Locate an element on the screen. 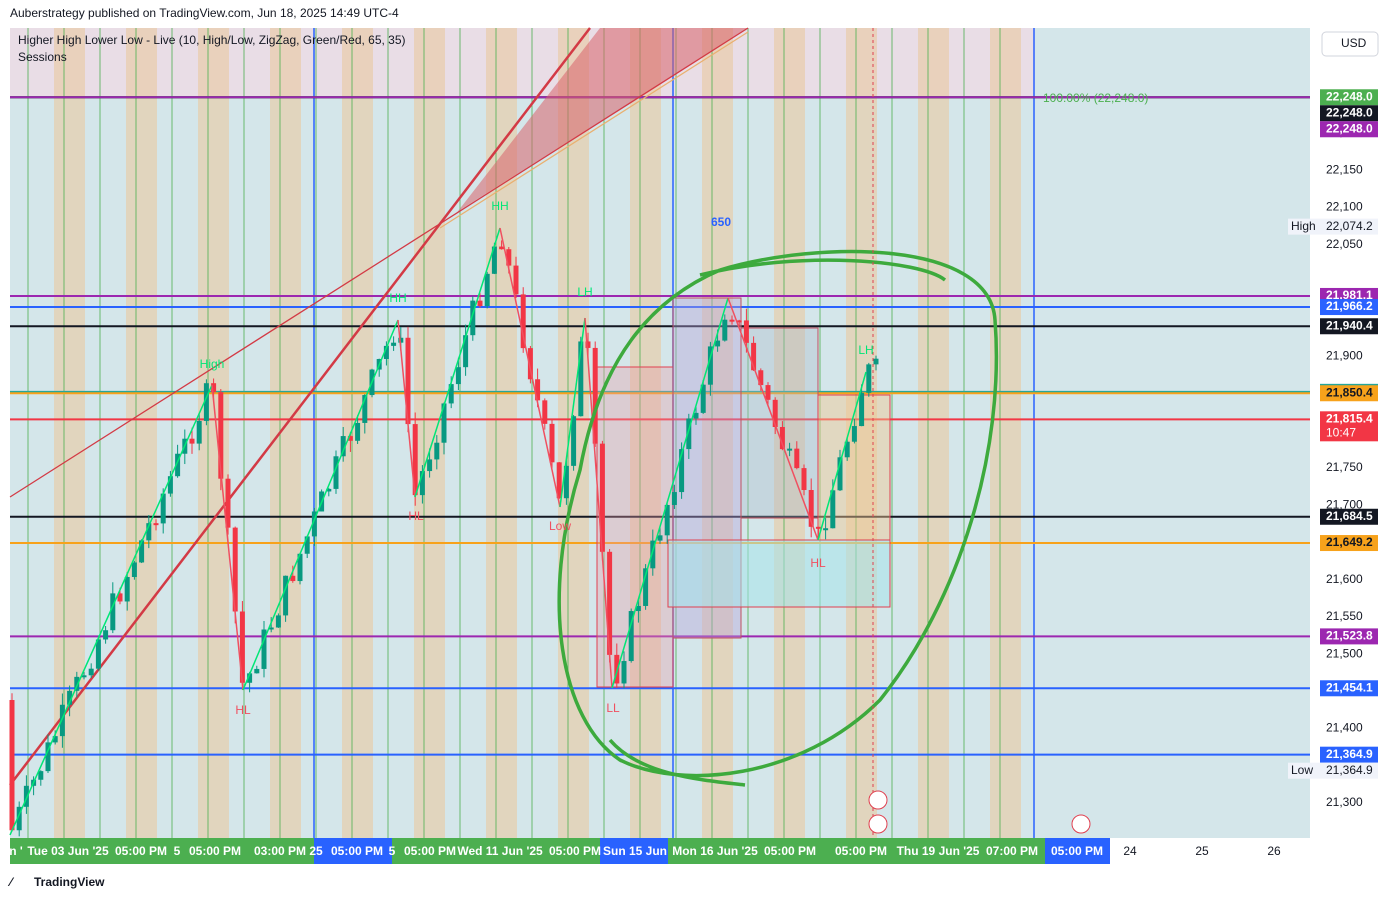 Image resolution: width=1394 pixels, height=906 pixels. price-badge-label: 21,523.8 is located at coordinates (1349, 636).